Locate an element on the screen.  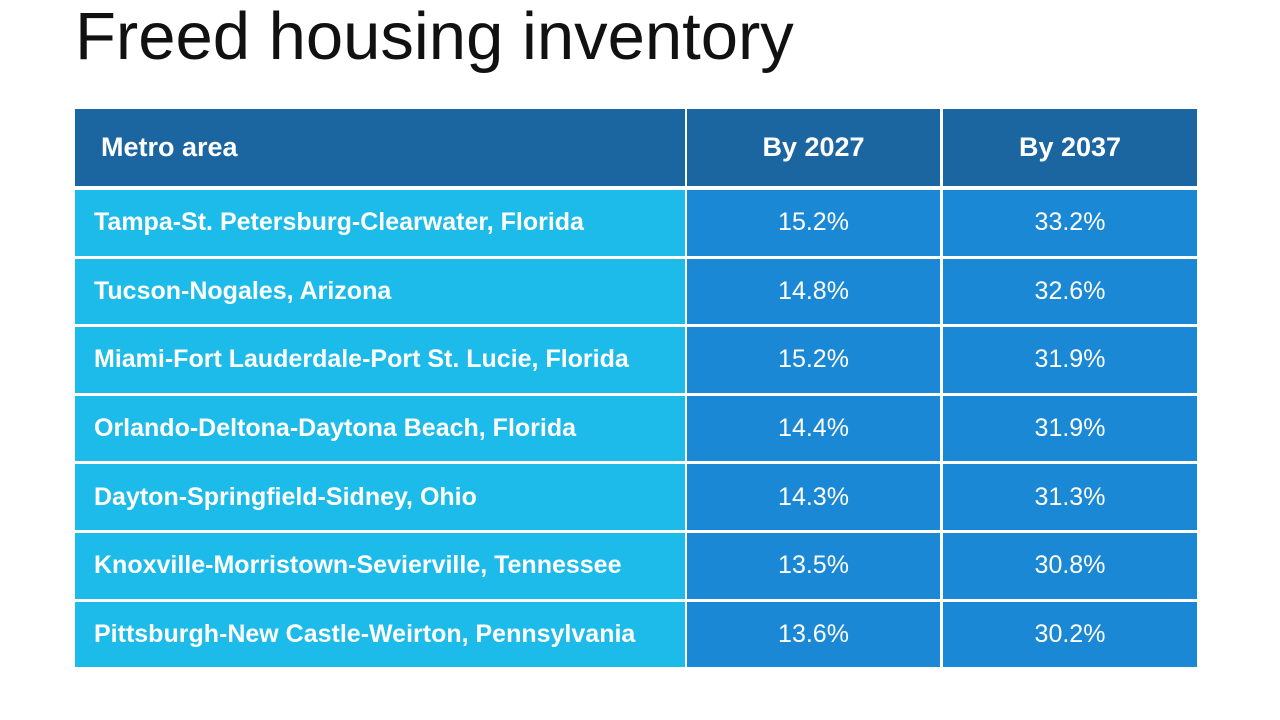
value-cell: 14.8% is located at coordinates (813, 291).